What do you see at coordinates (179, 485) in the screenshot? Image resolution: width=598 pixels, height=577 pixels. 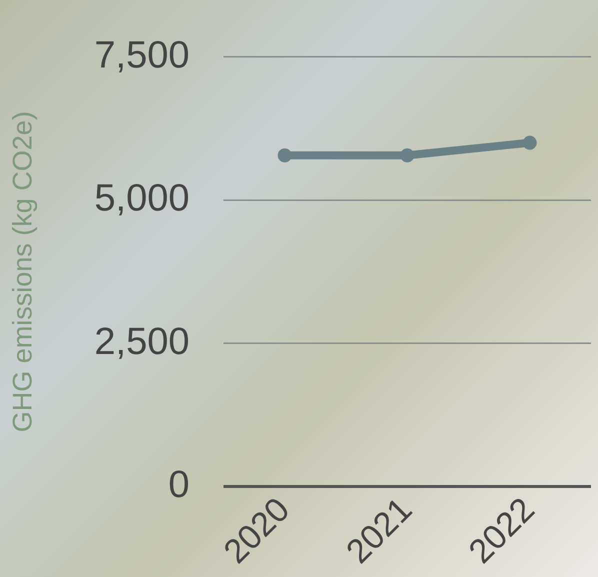 I see `y-tick-label: 0` at bounding box center [179, 485].